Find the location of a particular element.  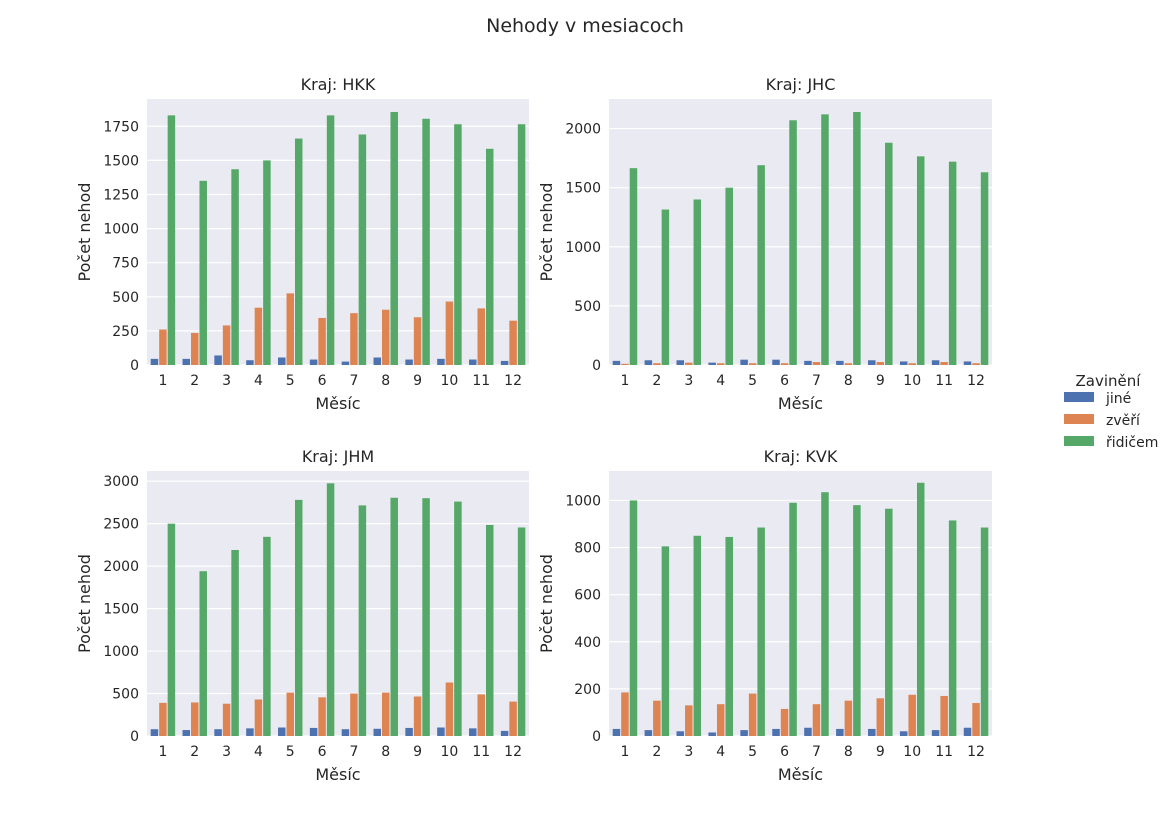

bar-jiné-11 is located at coordinates (935, 733).